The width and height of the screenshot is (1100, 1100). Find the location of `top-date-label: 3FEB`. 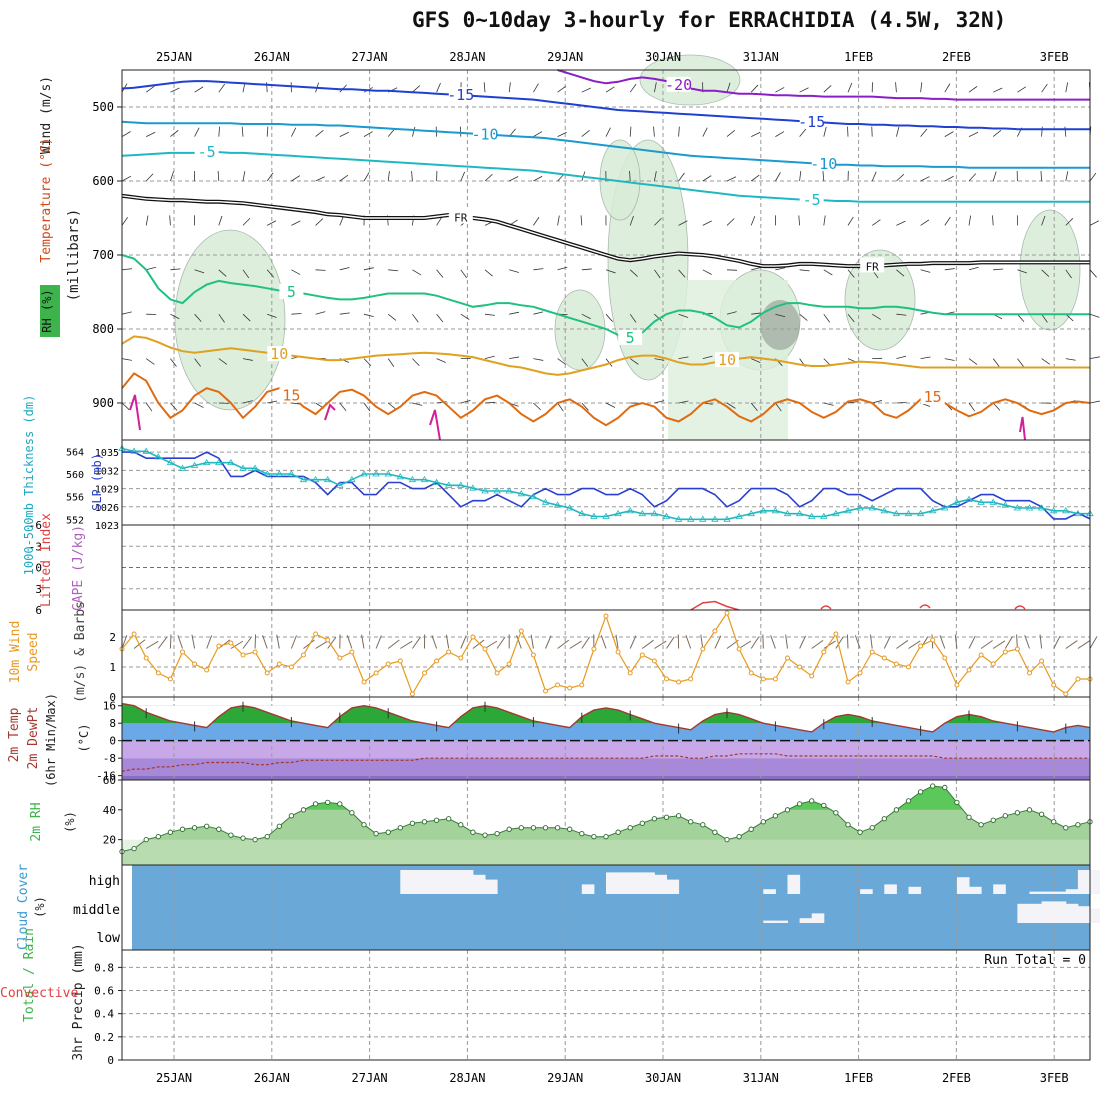

top-date-label: 3FEB is located at coordinates (1054, 57).